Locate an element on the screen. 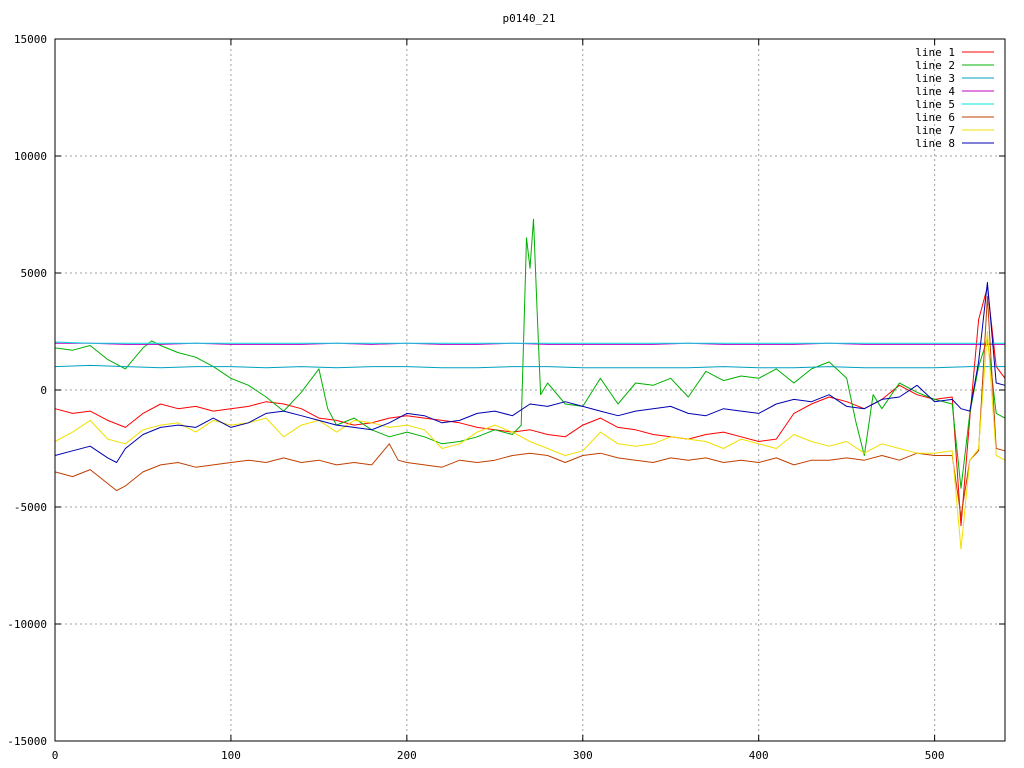  legend-label: line 4 is located at coordinates (935, 91).